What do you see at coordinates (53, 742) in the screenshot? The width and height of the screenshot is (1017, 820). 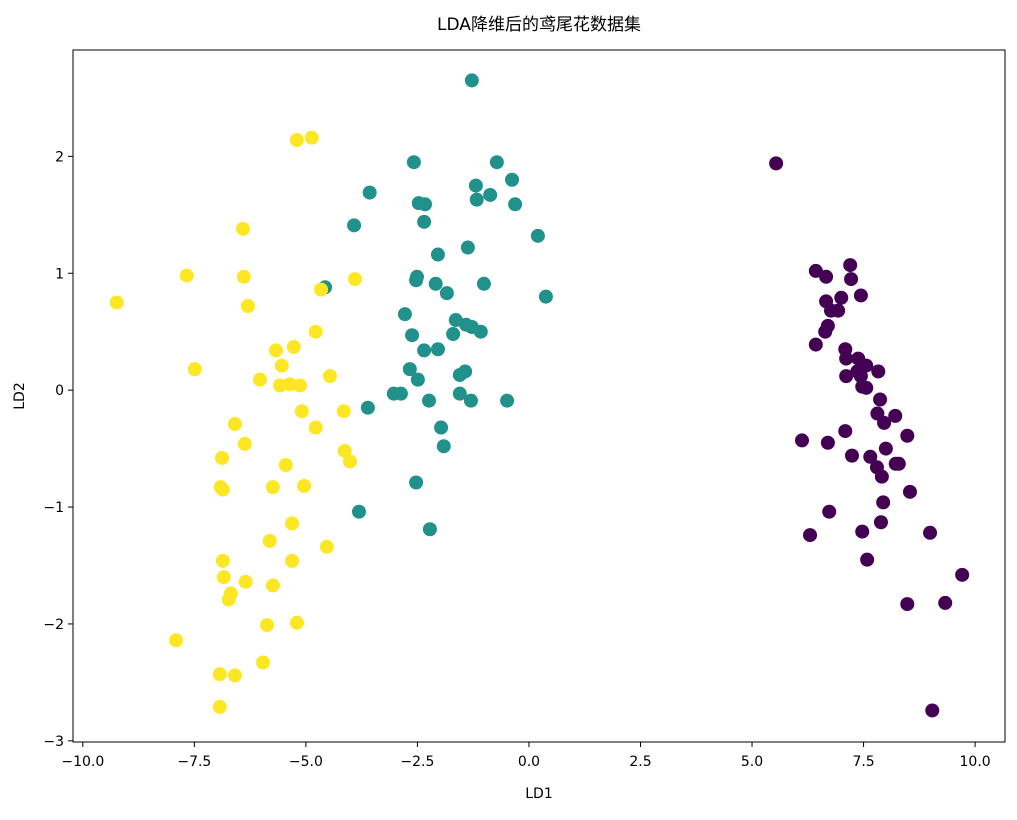 I see `y-tick-label: −3` at bounding box center [53, 742].